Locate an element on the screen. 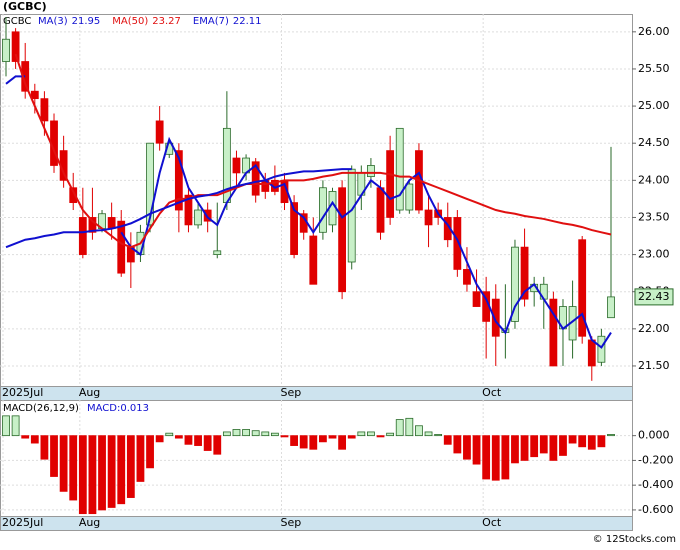 This screenshot has width=680, height=550. last-price-label: 22.43 is located at coordinates (654, 296).